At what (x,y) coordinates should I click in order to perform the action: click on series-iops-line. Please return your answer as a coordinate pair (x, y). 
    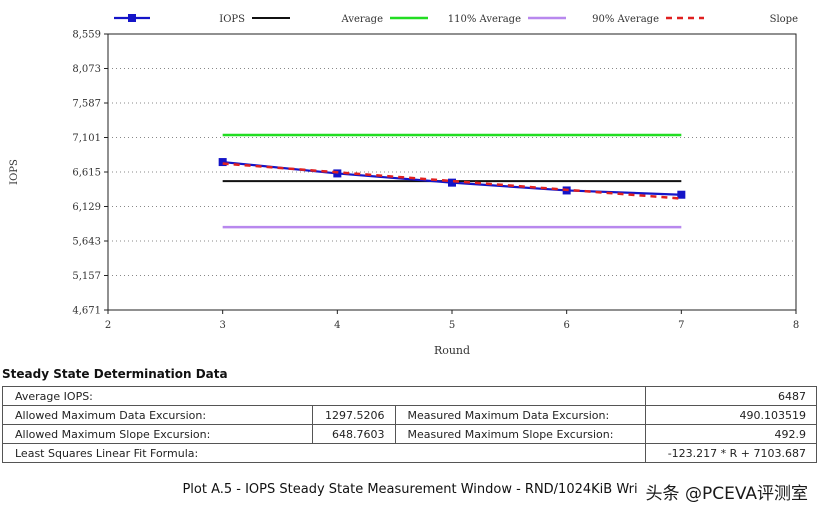
    Looking at the image, I should click on (452, 178).